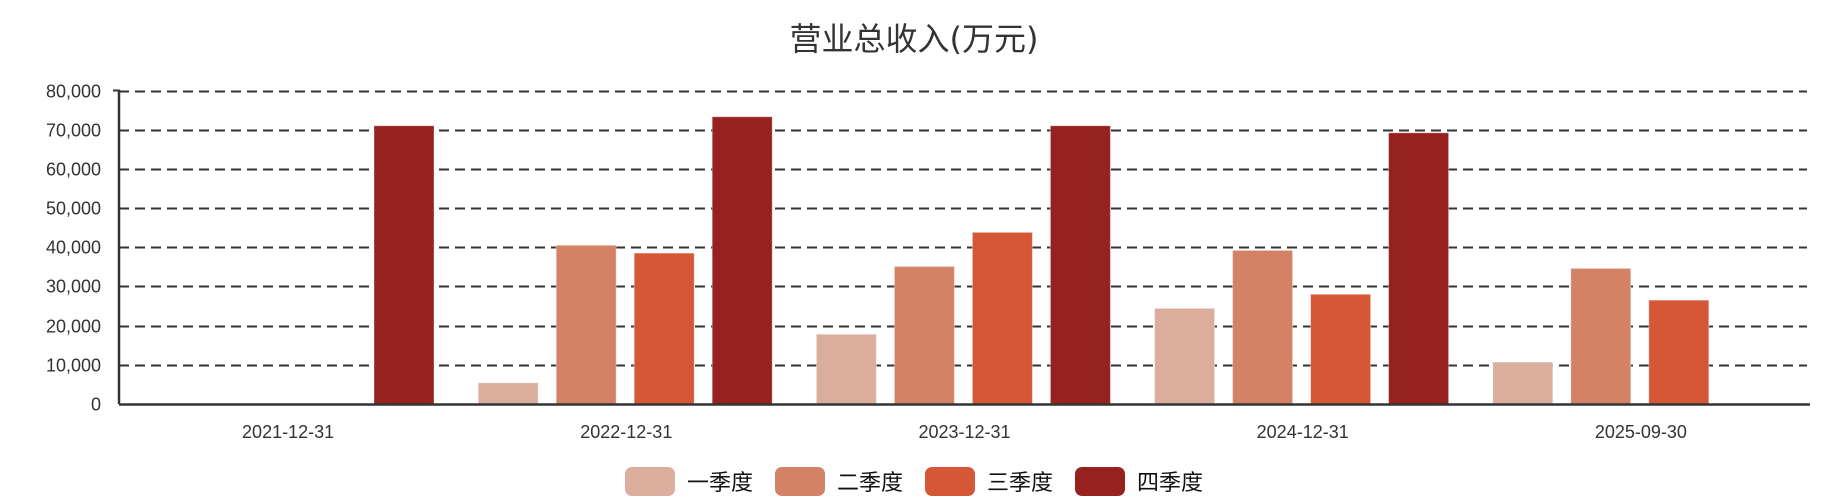  What do you see at coordinates (626, 432) in the screenshot?
I see `x-tick-label: 2022-12-31` at bounding box center [626, 432].